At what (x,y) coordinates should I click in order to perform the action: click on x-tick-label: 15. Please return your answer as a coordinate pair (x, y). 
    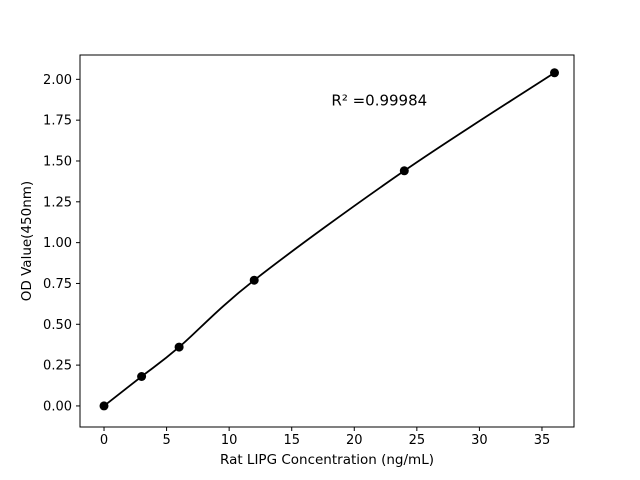
    Looking at the image, I should click on (291, 440).